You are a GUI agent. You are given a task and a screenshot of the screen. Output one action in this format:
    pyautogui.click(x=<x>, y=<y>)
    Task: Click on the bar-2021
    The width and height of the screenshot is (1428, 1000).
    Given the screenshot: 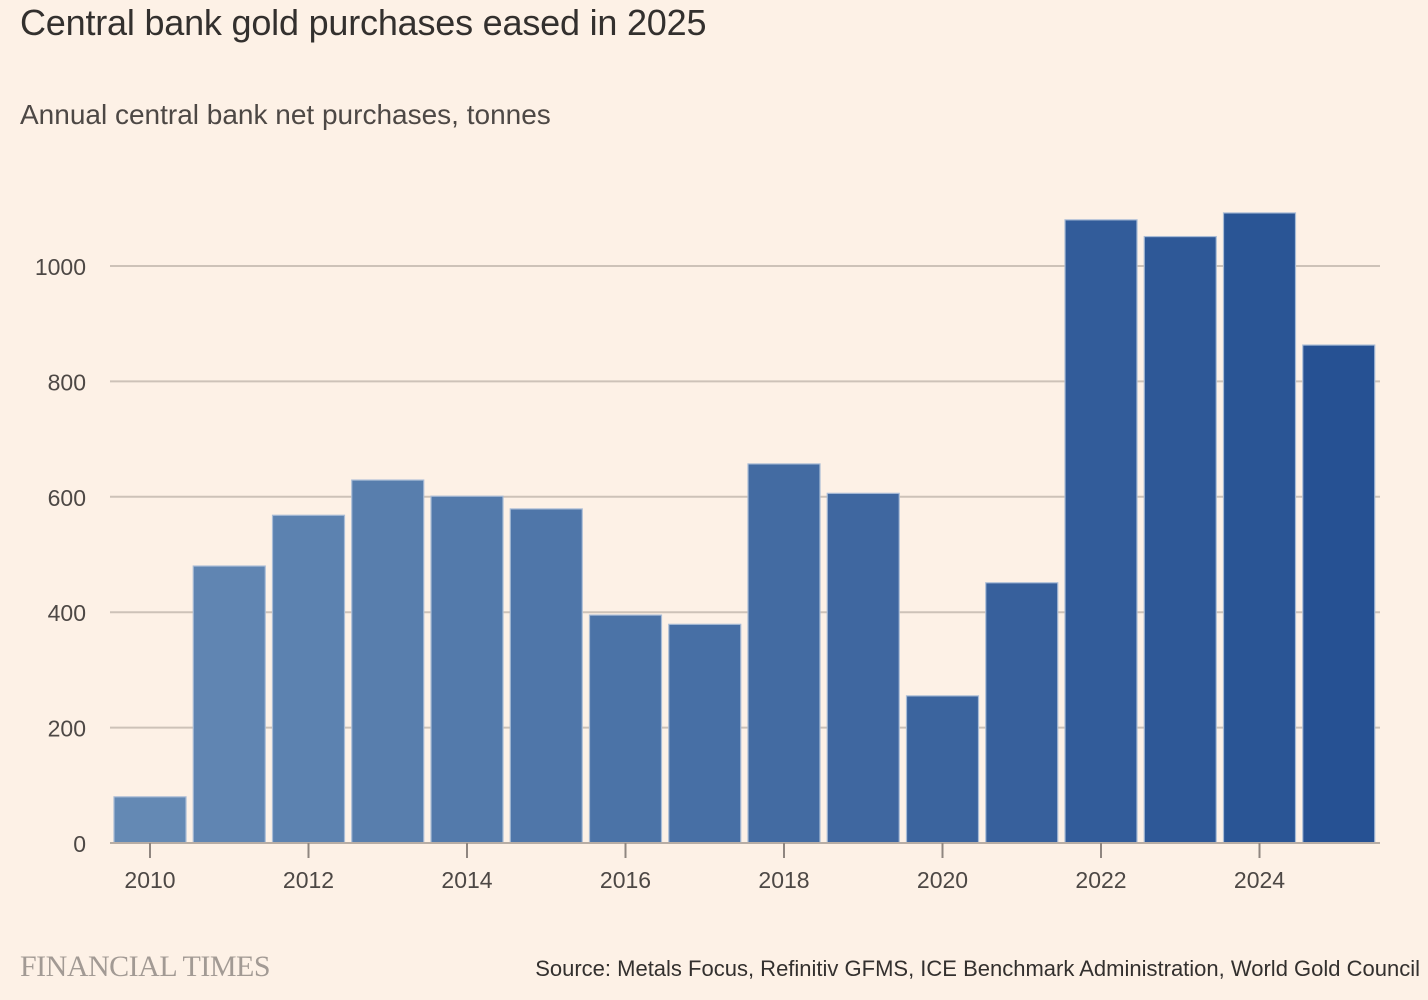 What is the action you would take?
    pyautogui.click(x=1022, y=713)
    